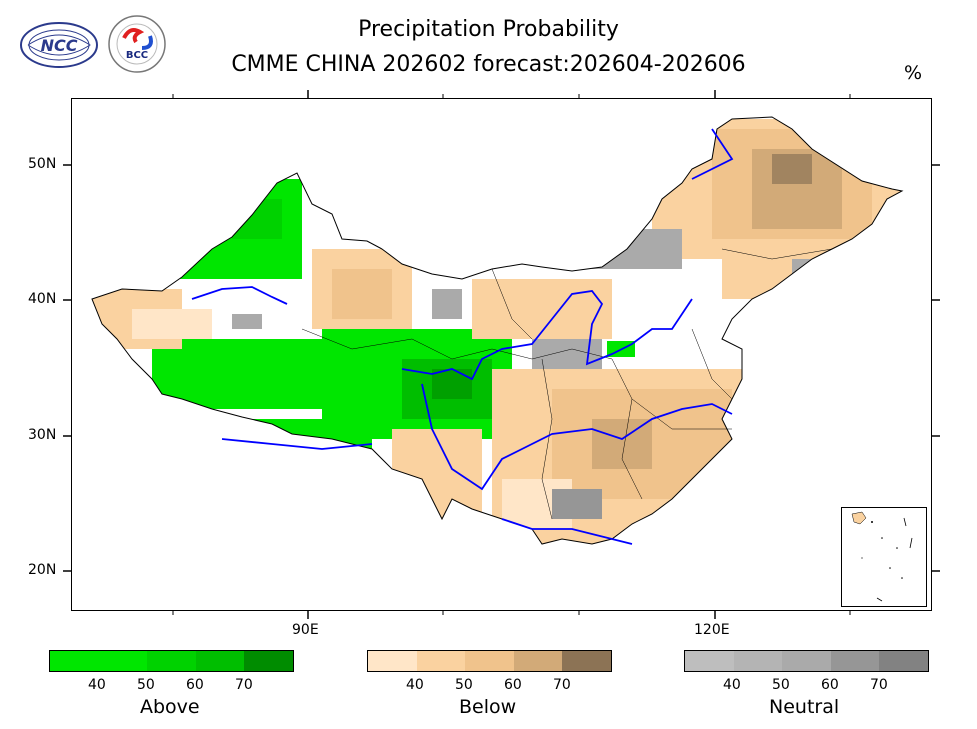 This screenshot has height=729, width=977. I want to click on bcc-logo: BCC, so click(137, 44).